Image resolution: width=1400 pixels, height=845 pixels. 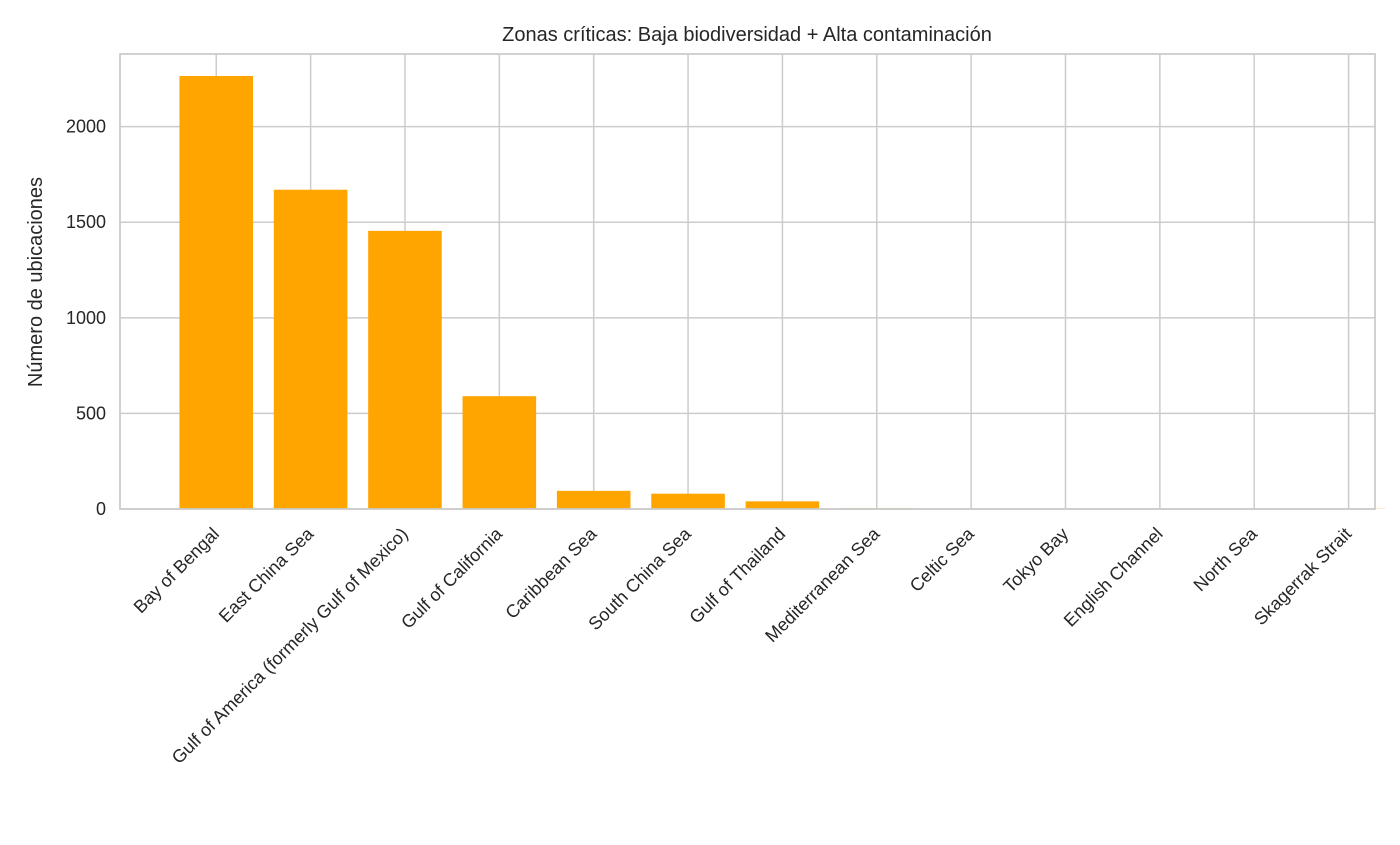 I want to click on x-tick-label: Caribbean Sea, so click(x=551, y=573).